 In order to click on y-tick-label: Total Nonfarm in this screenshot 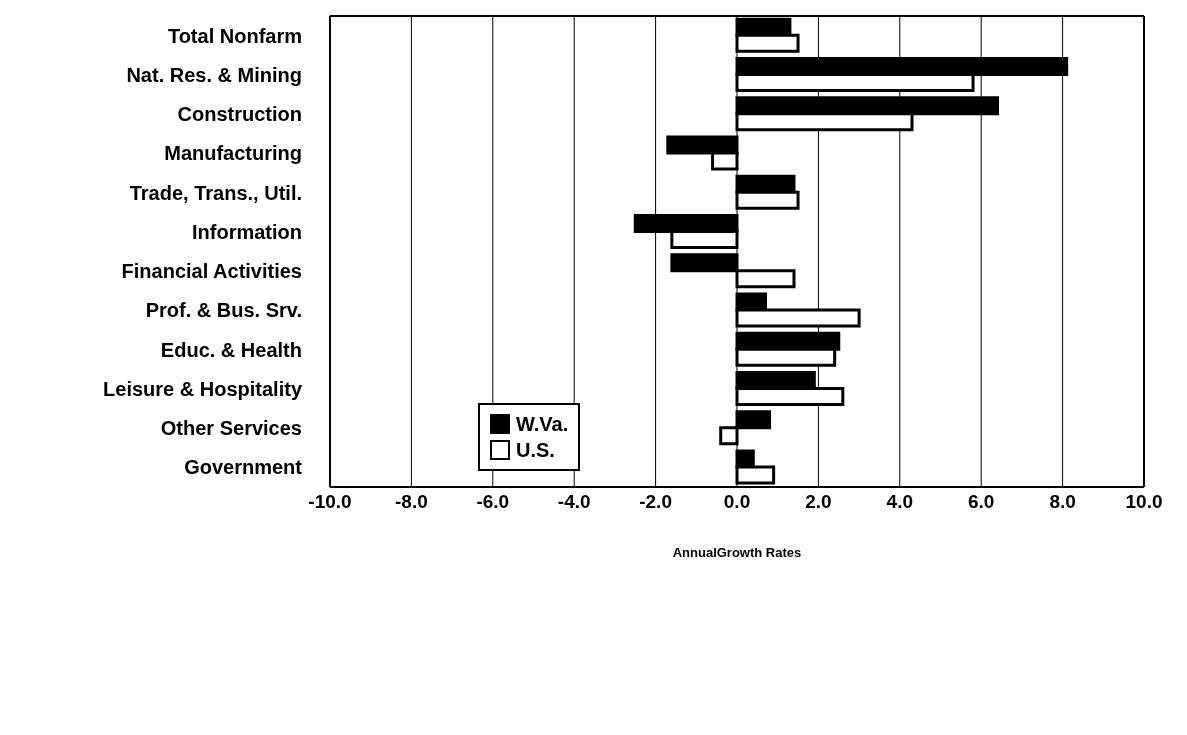, I will do `click(234, 35)`.